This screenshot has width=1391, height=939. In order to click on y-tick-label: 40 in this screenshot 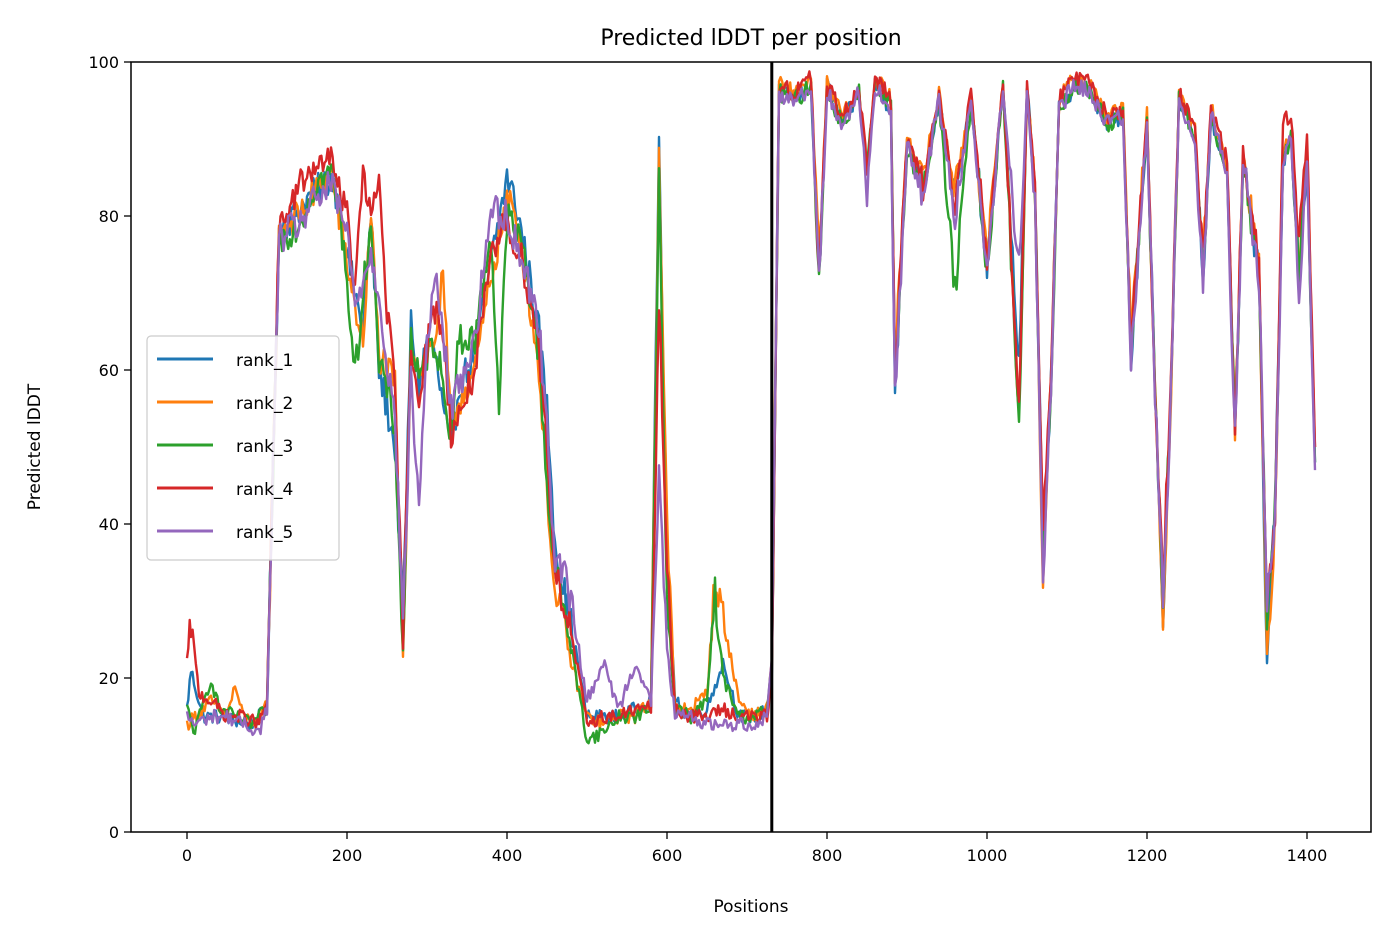, I will do `click(109, 524)`.